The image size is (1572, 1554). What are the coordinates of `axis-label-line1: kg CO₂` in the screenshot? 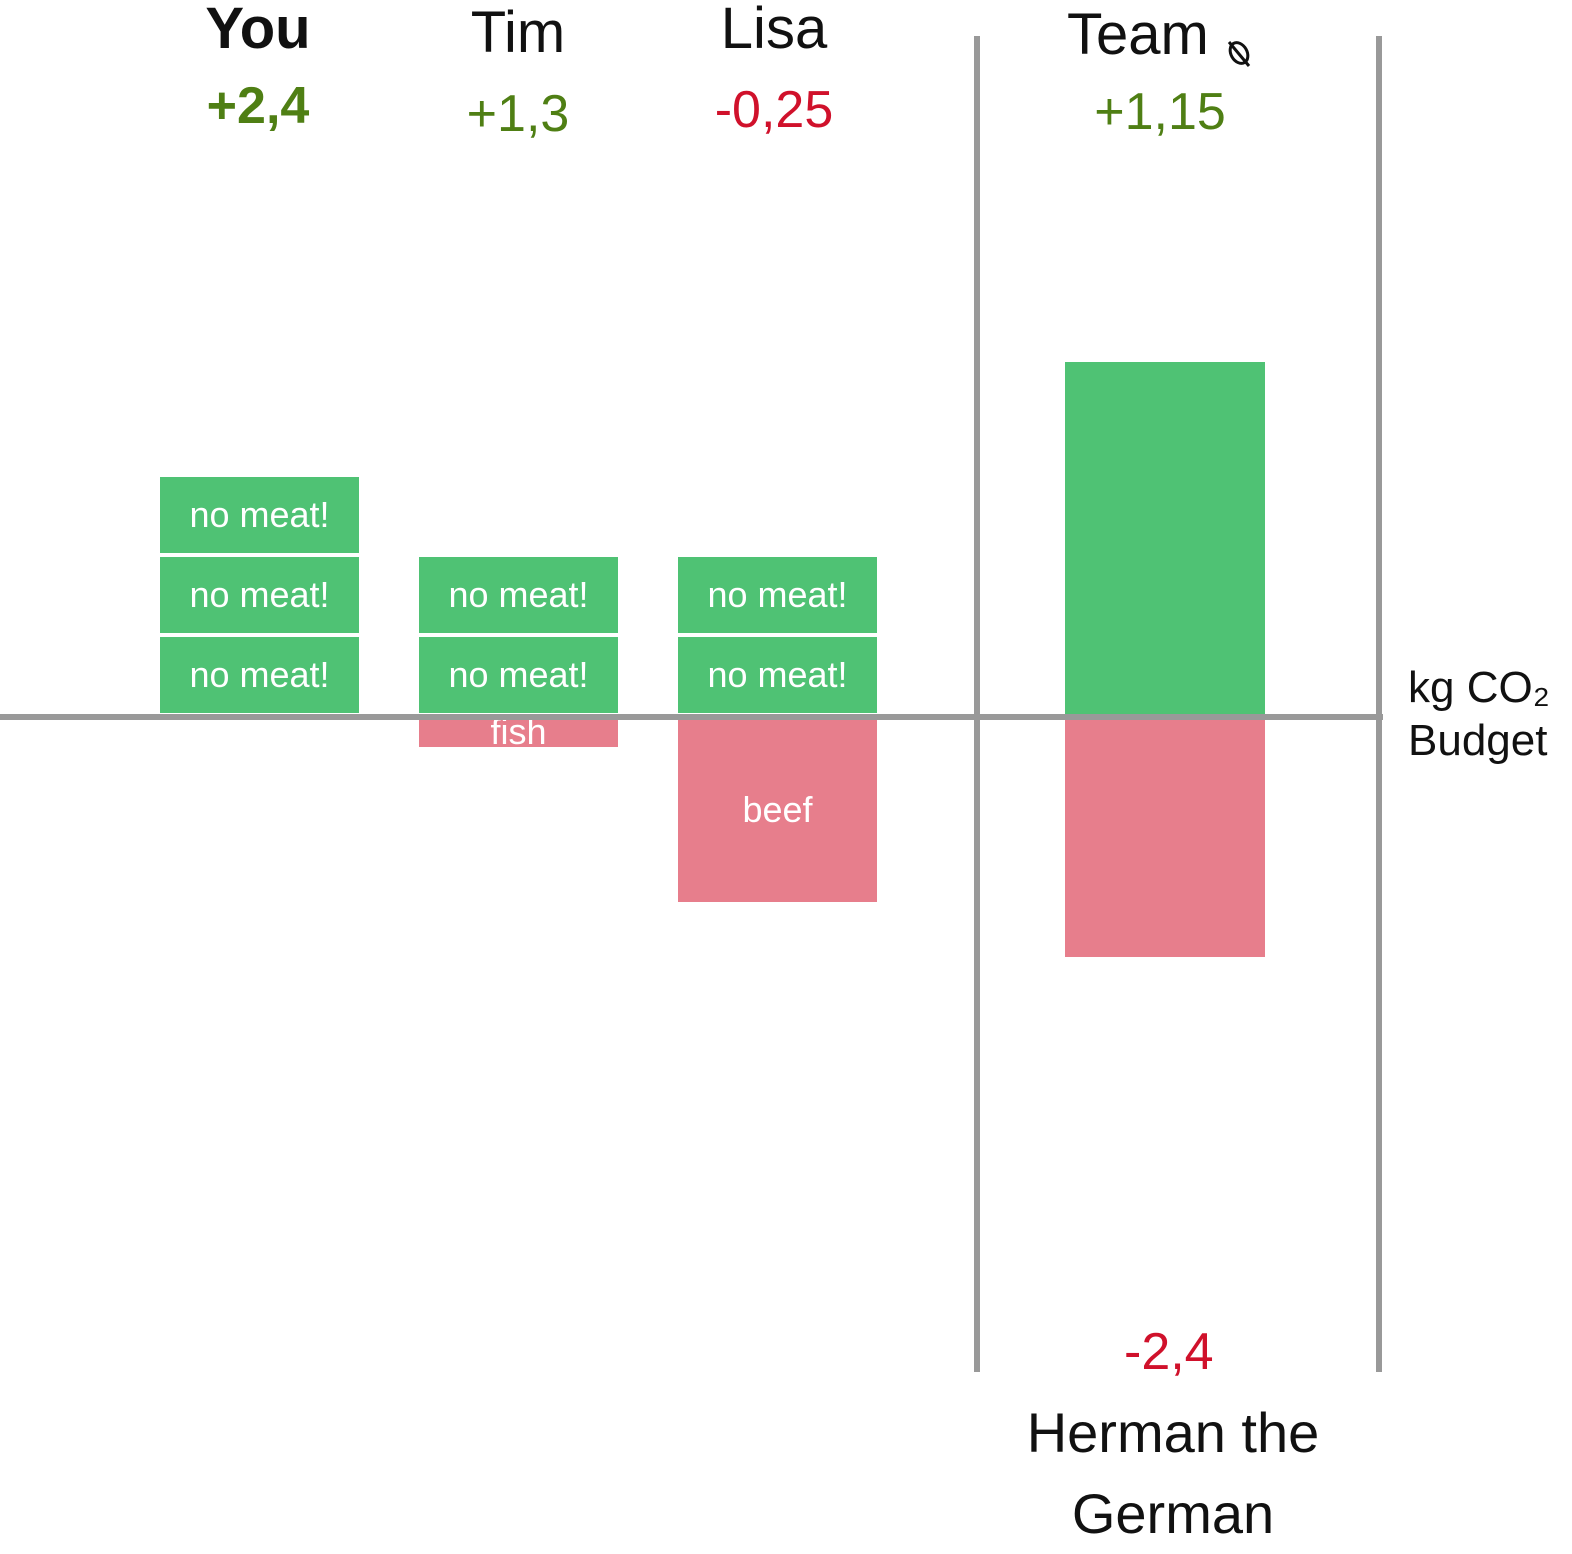 It's located at (1479, 687).